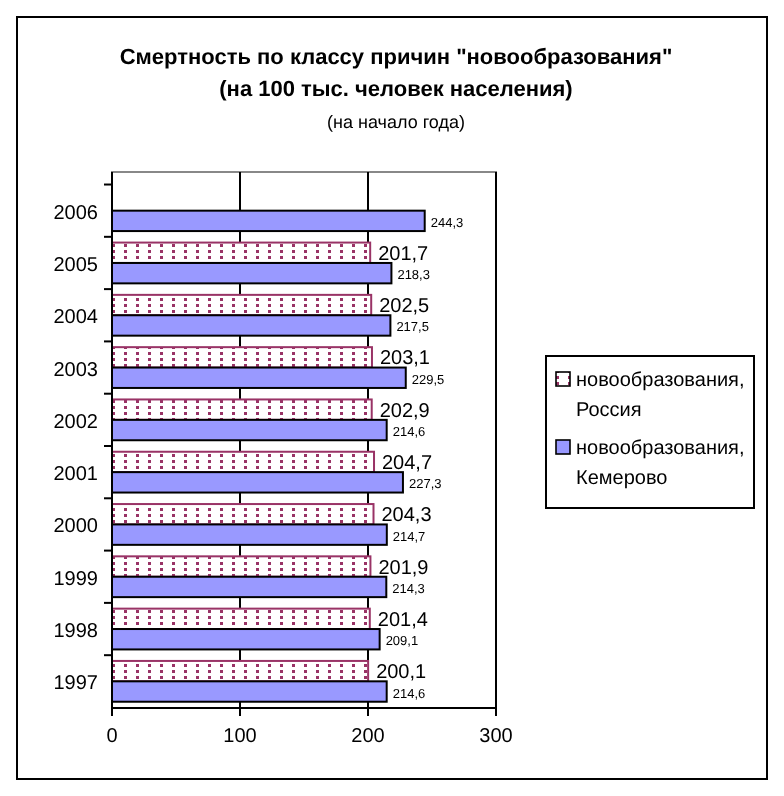 The width and height of the screenshot is (784, 796). Describe the element at coordinates (407, 516) in the screenshot. I see `data-label: 204,3` at that location.